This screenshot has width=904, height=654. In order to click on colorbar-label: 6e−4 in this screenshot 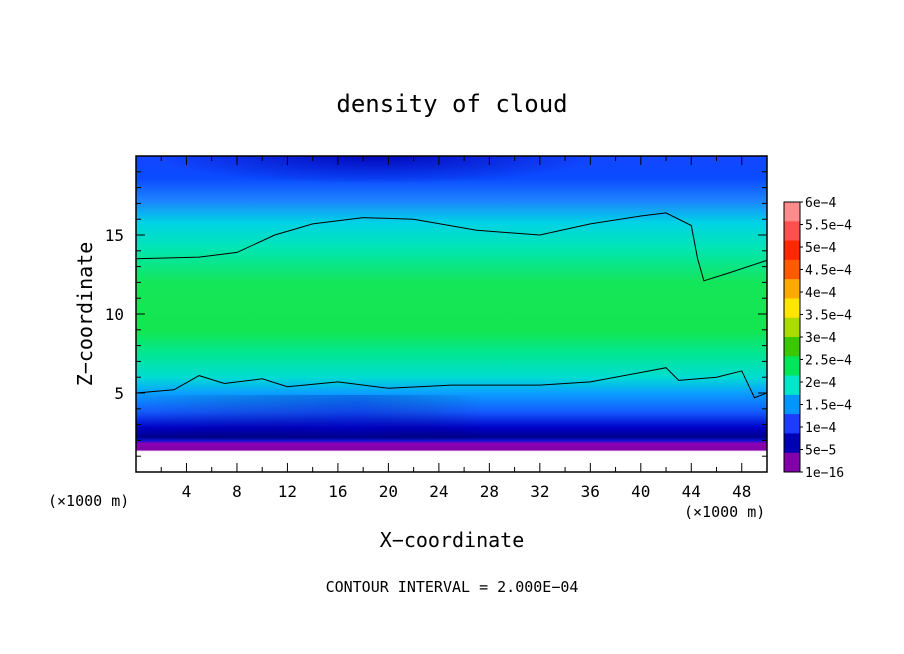, I will do `click(820, 203)`.